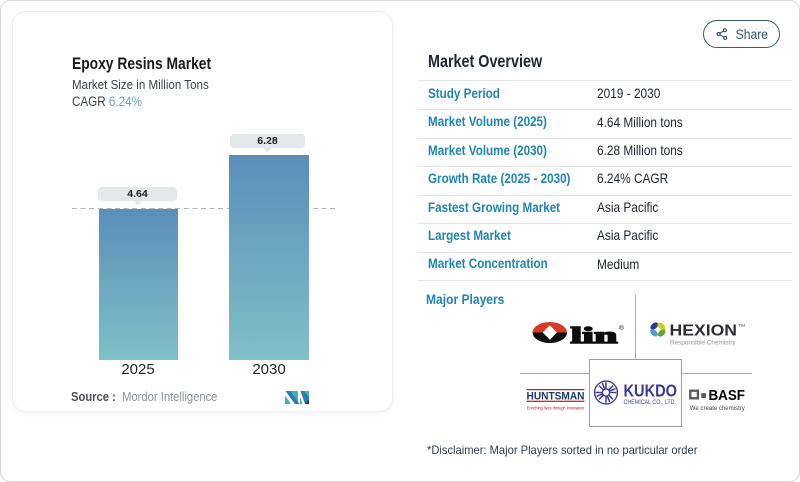  What do you see at coordinates (717, 409) in the screenshot?
I see `svg-text: We create chemistry` at bounding box center [717, 409].